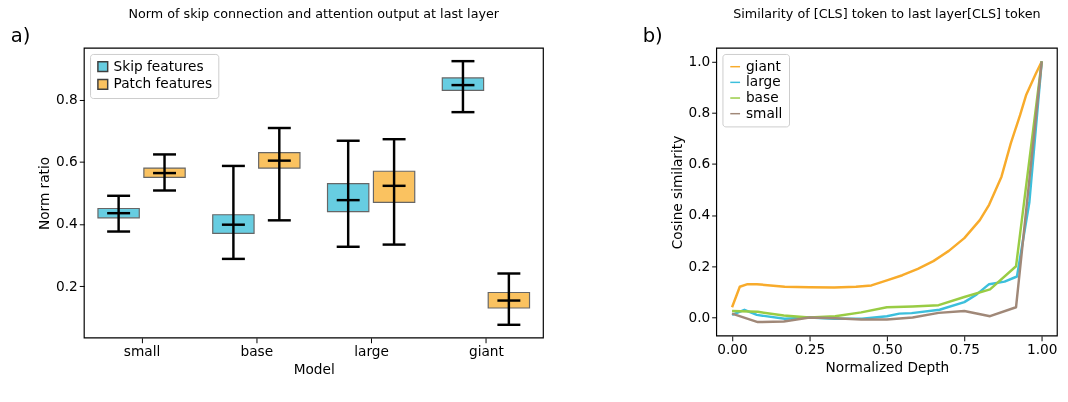 The width and height of the screenshot is (1068, 402). What do you see at coordinates (732, 349) in the screenshot?
I see `x-tick-label: 0.00` at bounding box center [732, 349].